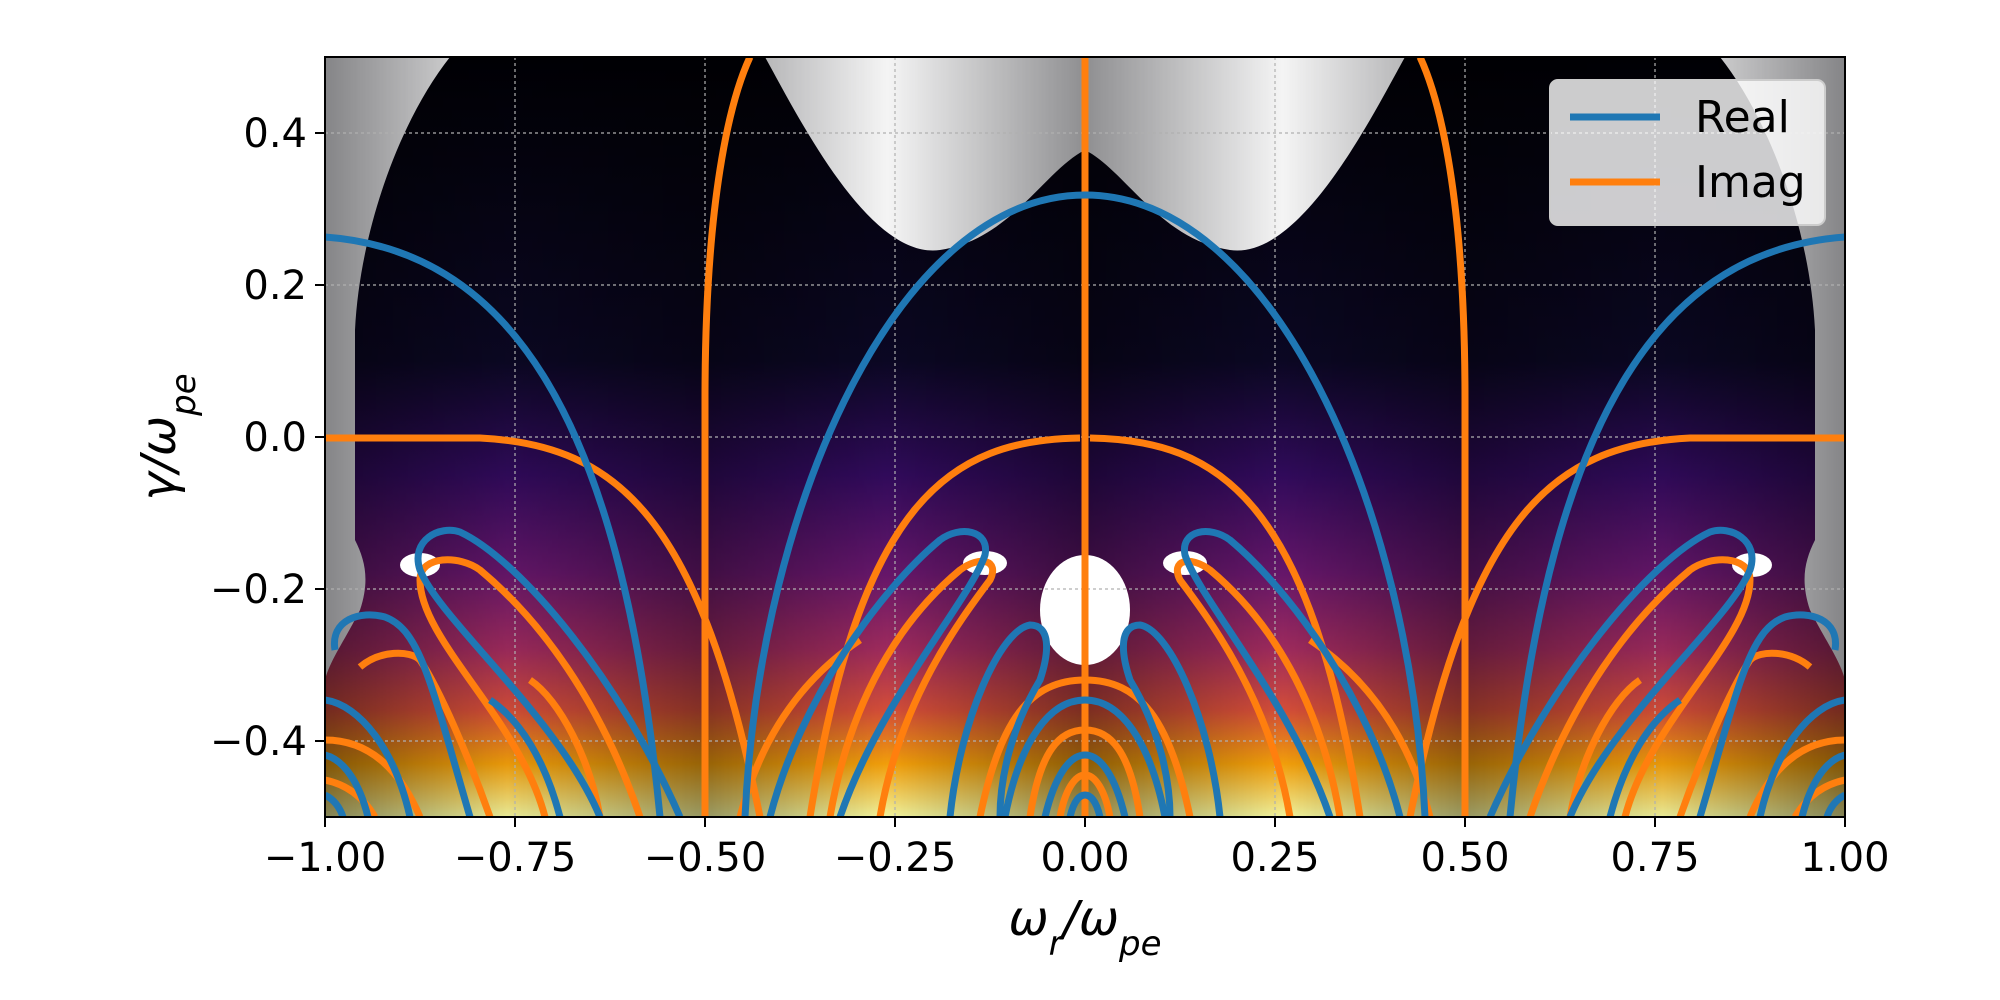 The width and height of the screenshot is (2000, 1000). What do you see at coordinates (895, 858) in the screenshot?
I see `x-tick-label: −0.25` at bounding box center [895, 858].